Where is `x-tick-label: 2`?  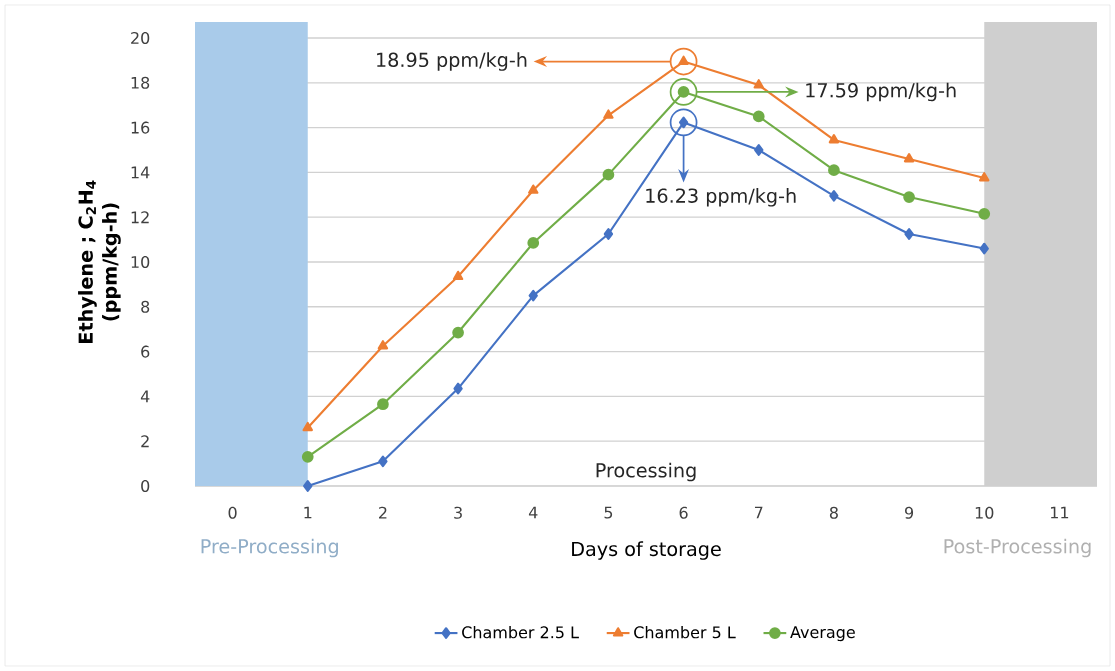
x-tick-label: 2 is located at coordinates (383, 512).